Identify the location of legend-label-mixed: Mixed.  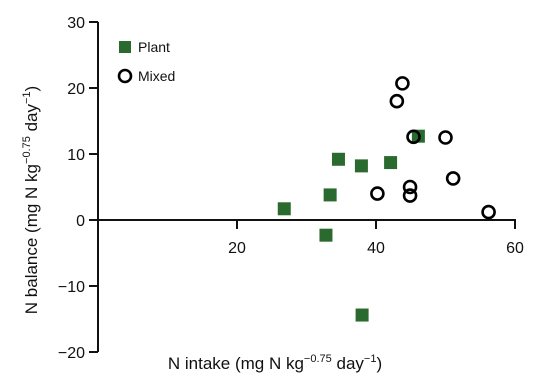
(156, 76).